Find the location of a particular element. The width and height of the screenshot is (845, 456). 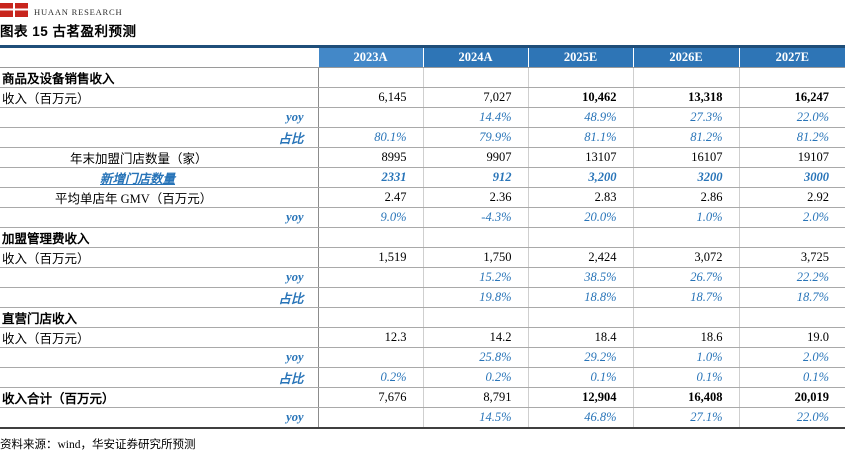

cell: 3,072 is located at coordinates (685, 257).